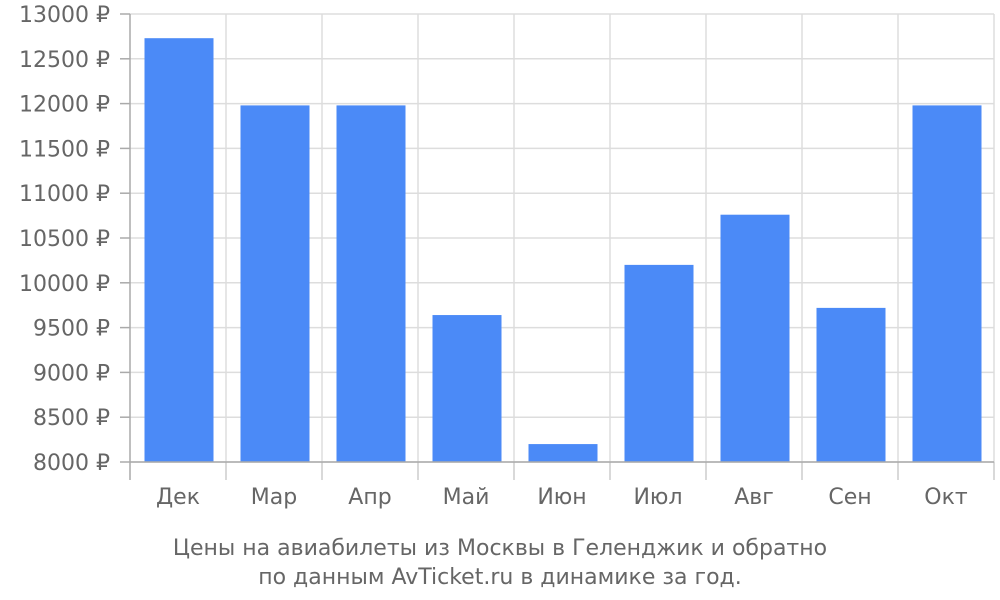 The width and height of the screenshot is (1000, 600). Describe the element at coordinates (64, 15) in the screenshot. I see `y-tick-label: 13000 ₽` at that location.